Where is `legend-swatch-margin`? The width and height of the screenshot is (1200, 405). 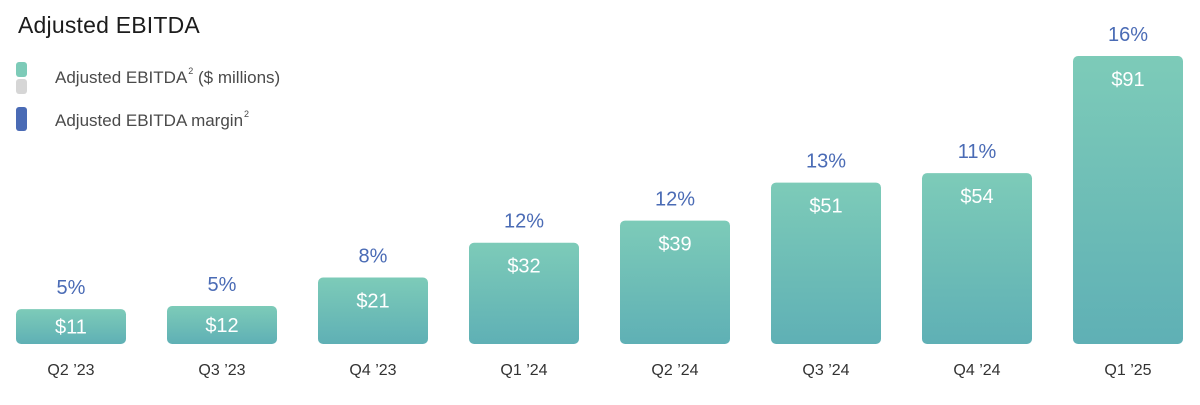
legend-swatch-margin is located at coordinates (21, 120).